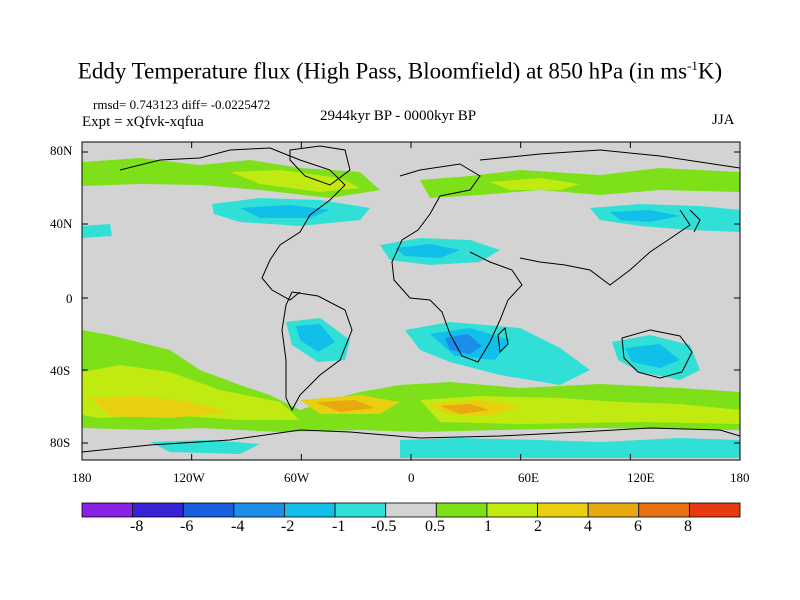 Image resolution: width=800 pixels, height=600 pixels. What do you see at coordinates (187, 526) in the screenshot?
I see `colorbar-label: -6` at bounding box center [187, 526].